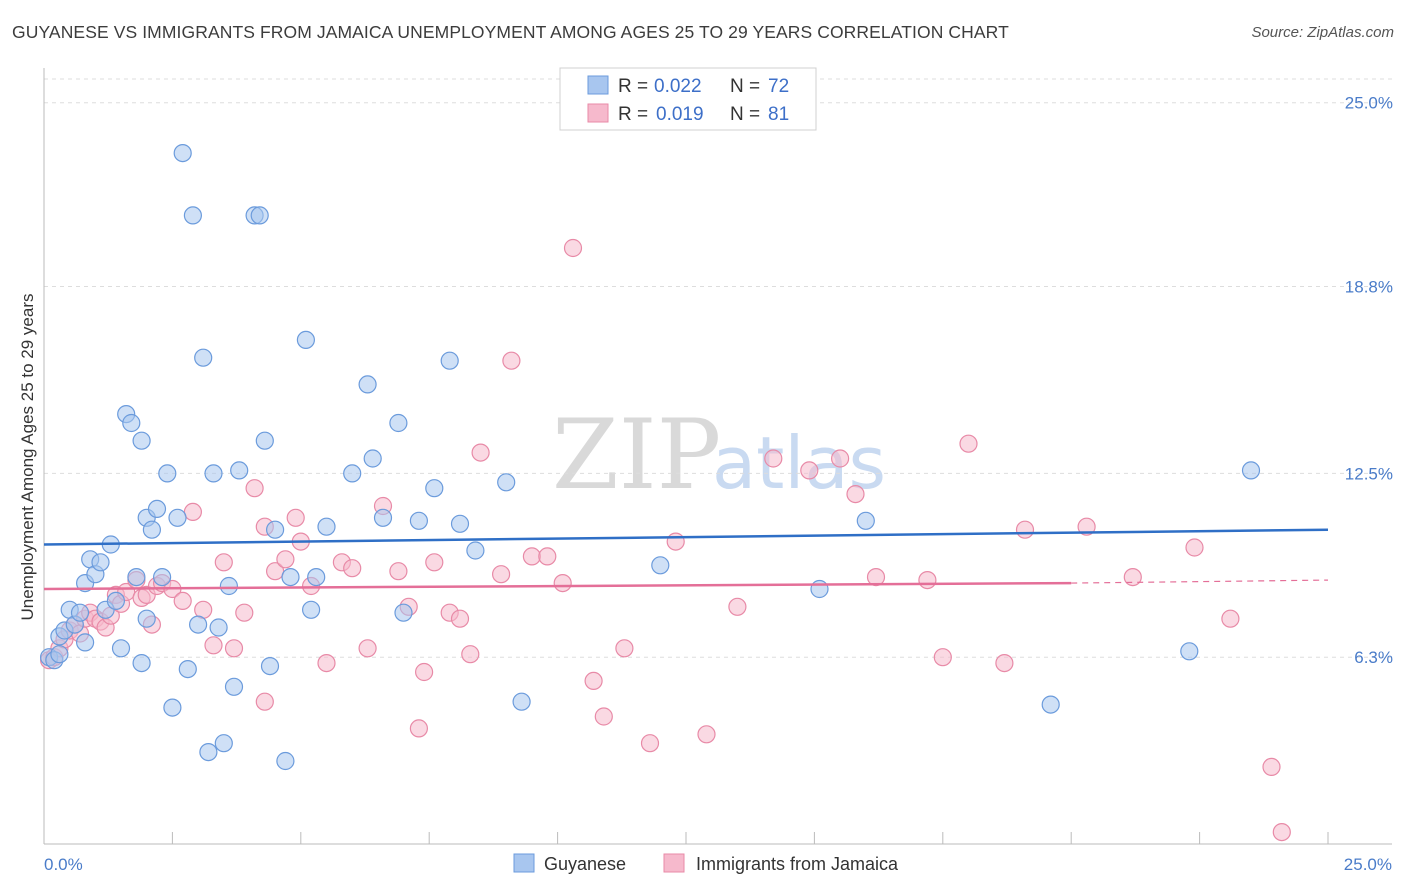 The image size is (1406, 892). I want to click on legend-r-value-1: 0.022, so click(678, 86).